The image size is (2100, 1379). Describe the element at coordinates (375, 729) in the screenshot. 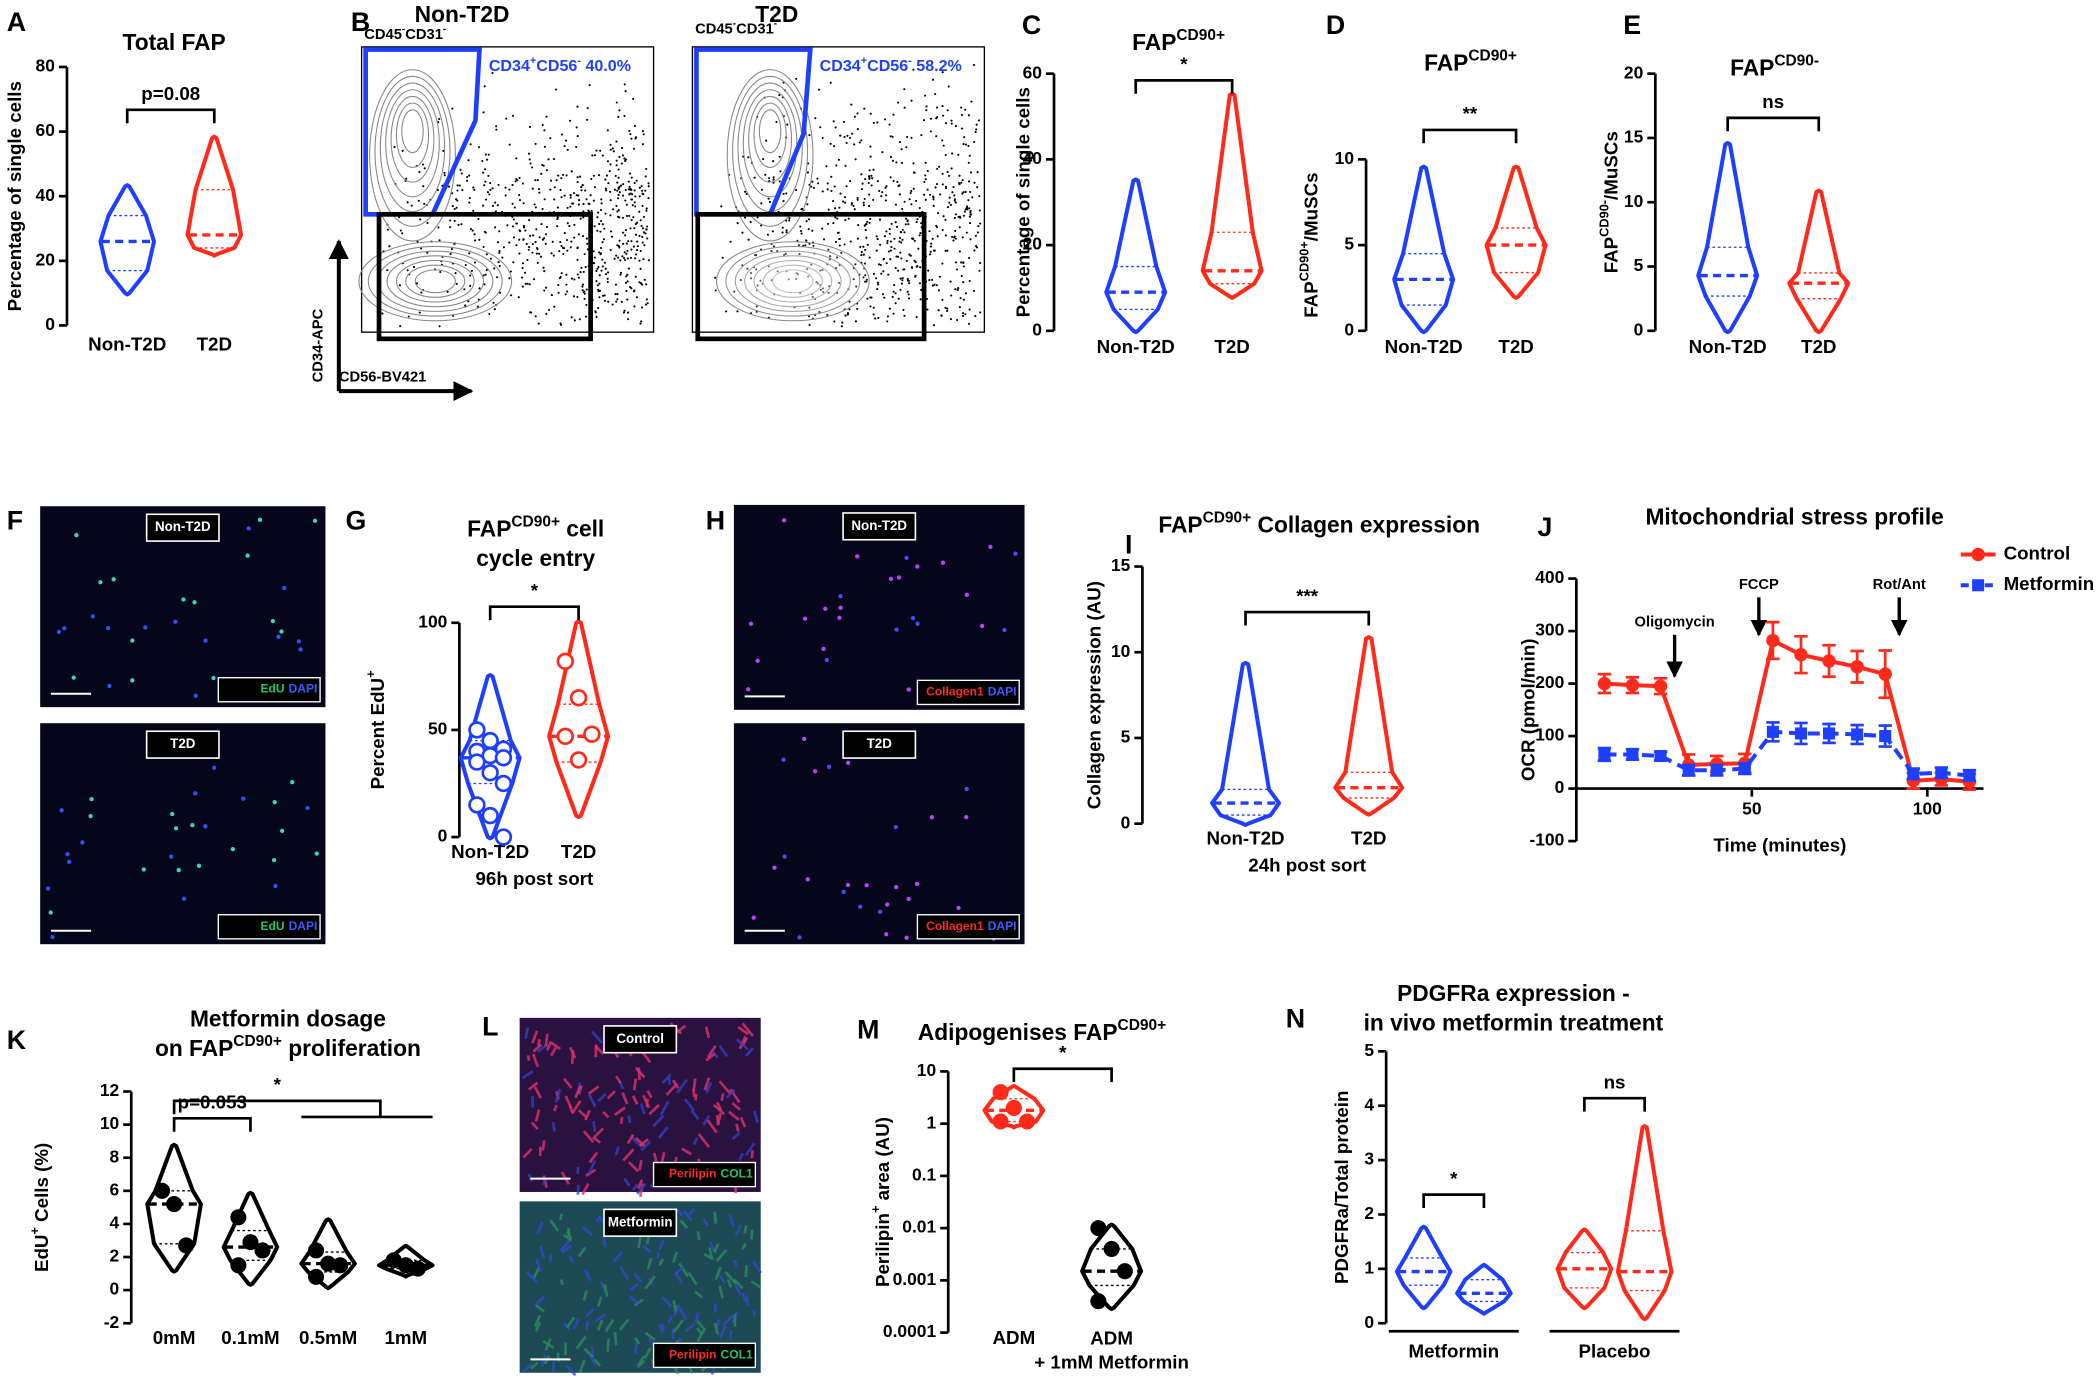

I see `y-axis-label: Percent EdU+` at that location.